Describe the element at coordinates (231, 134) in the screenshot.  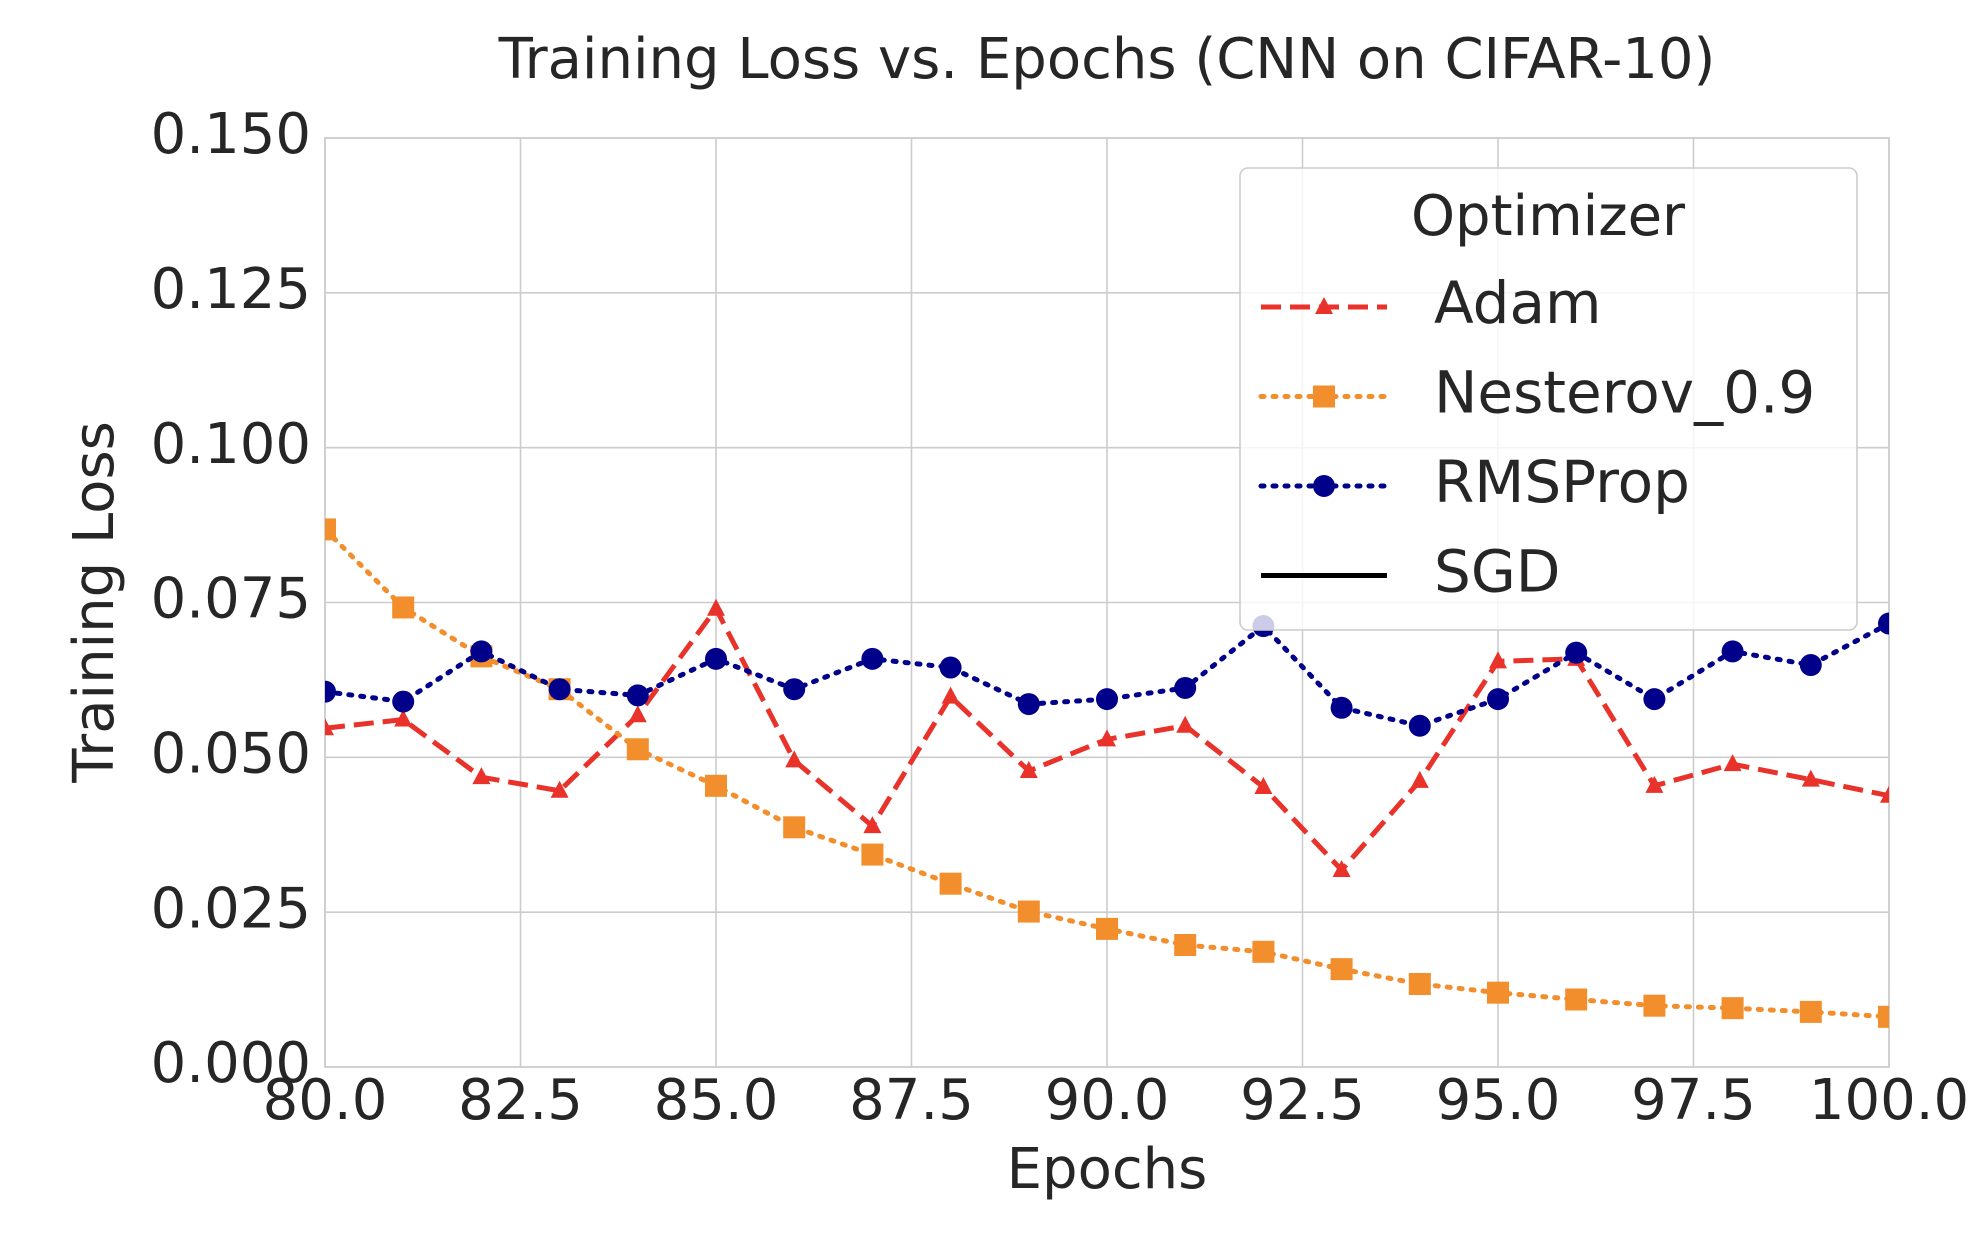
I see `y-tick-label: 0.150` at that location.